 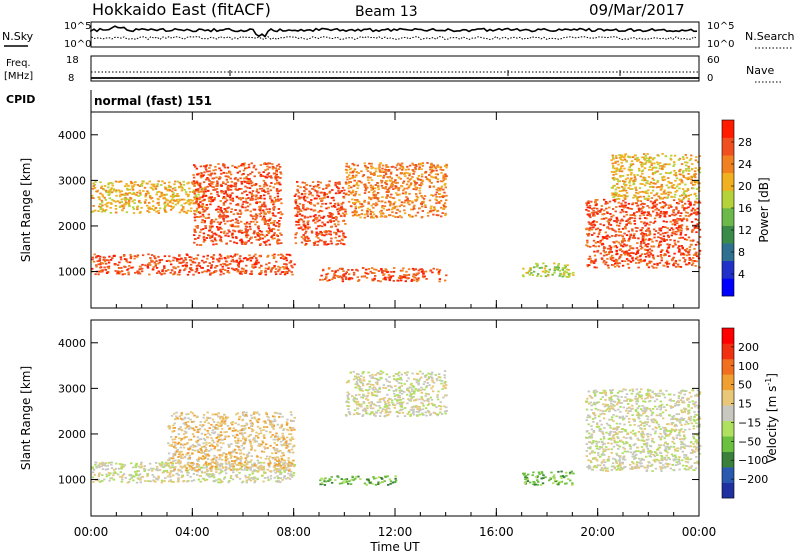 What do you see at coordinates (741, 274) in the screenshot?
I see `colorbar-tick-label: 4` at bounding box center [741, 274].